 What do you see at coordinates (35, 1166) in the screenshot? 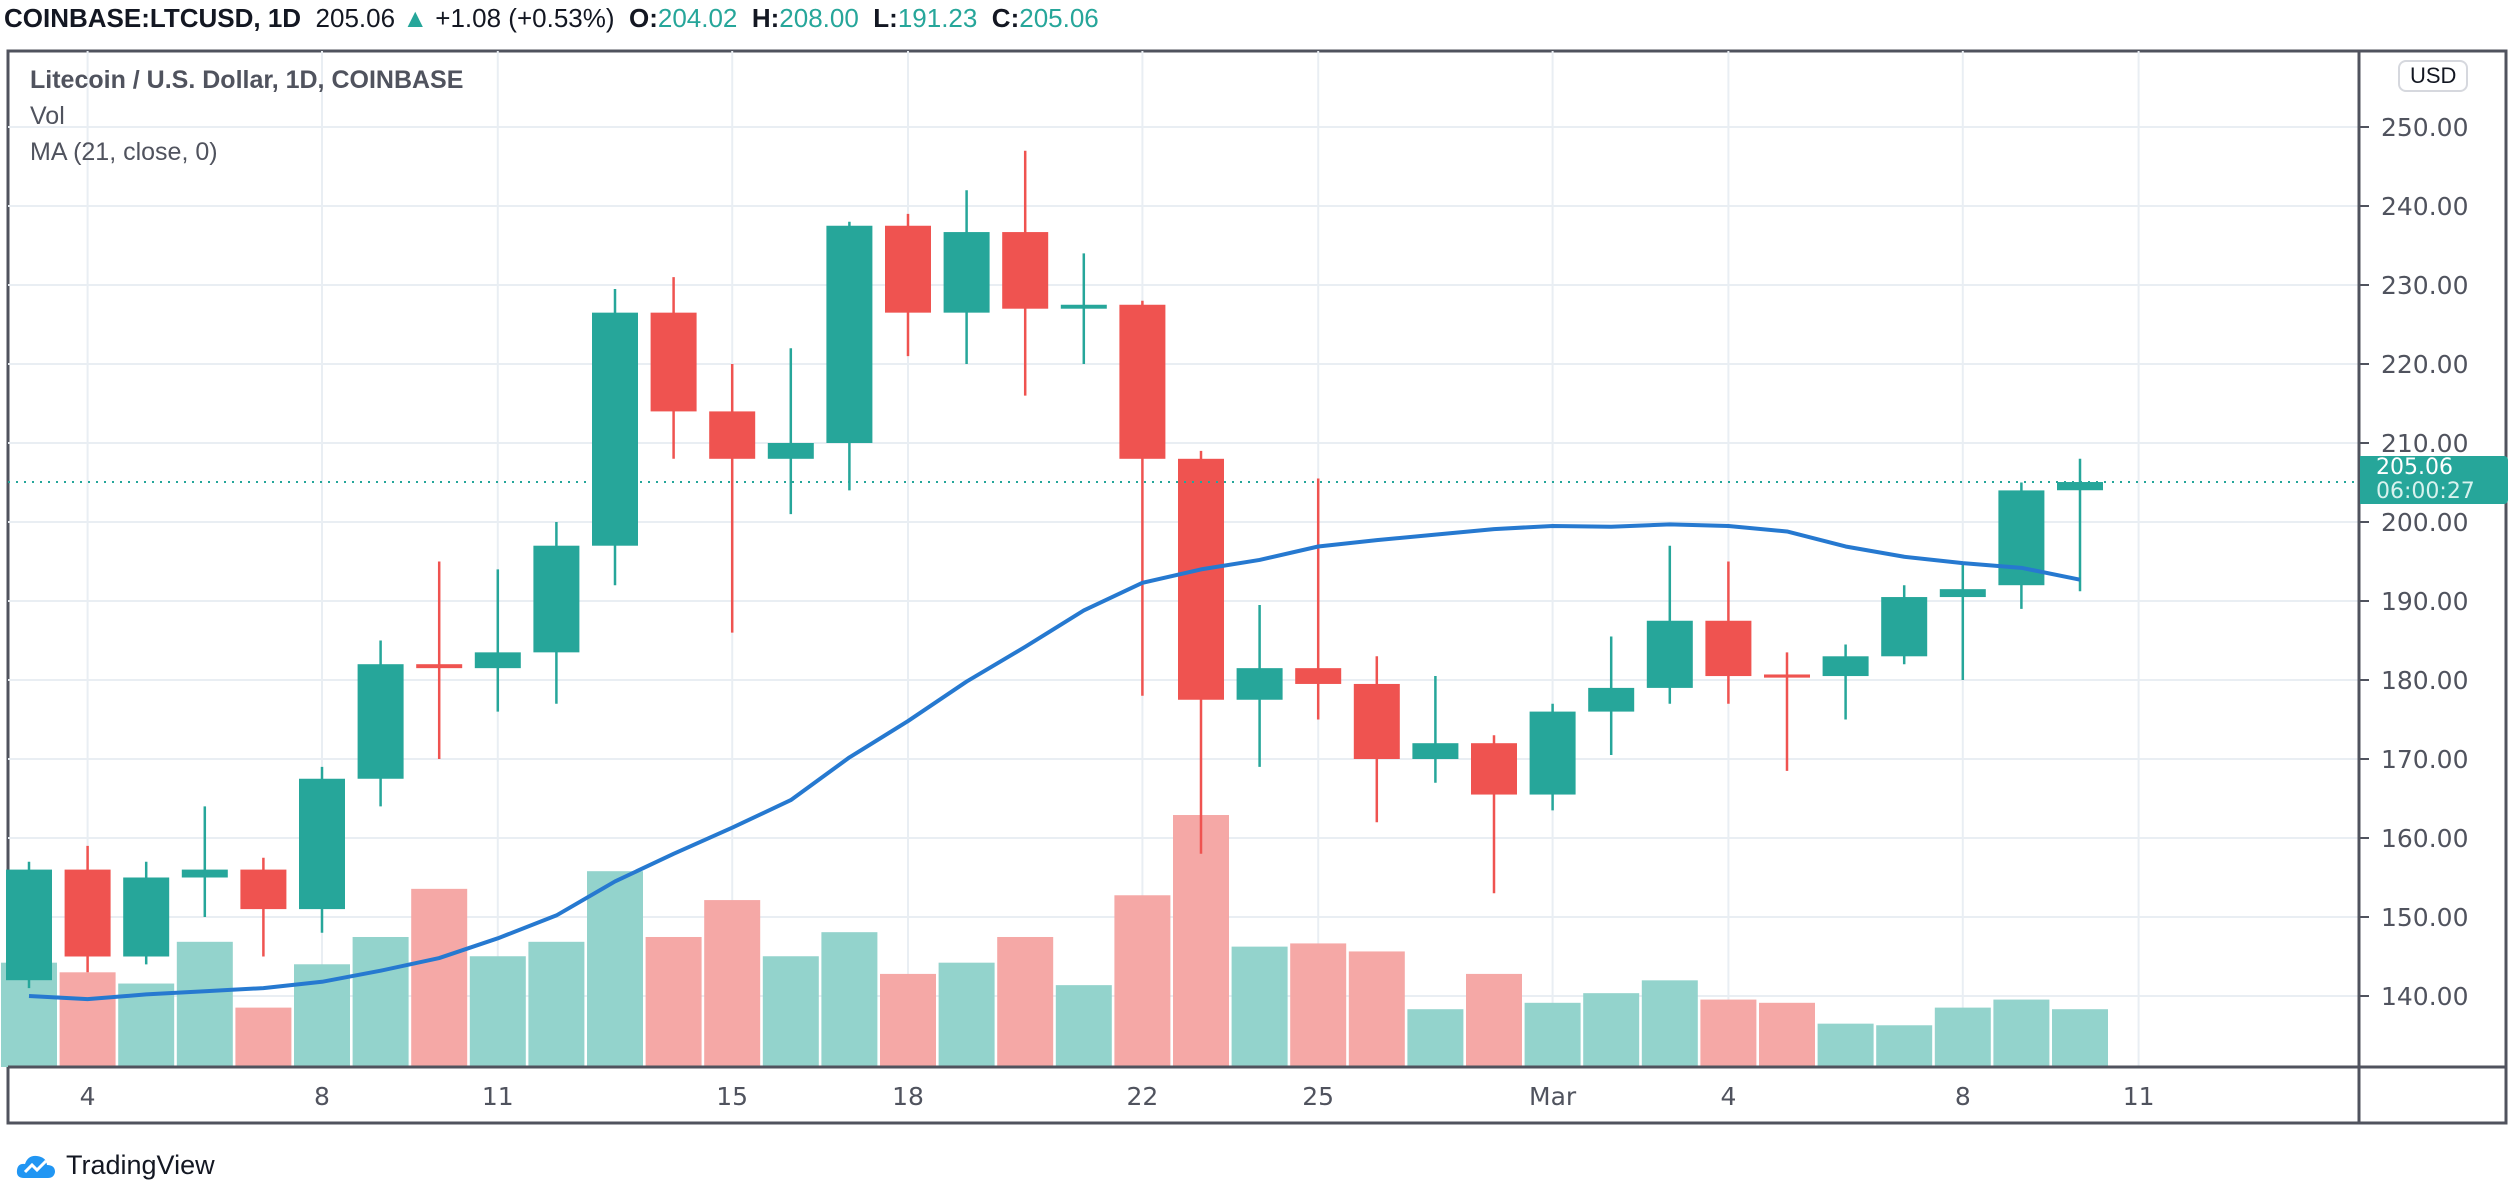
I see `tradingview-cloud-icon` at bounding box center [35, 1166].